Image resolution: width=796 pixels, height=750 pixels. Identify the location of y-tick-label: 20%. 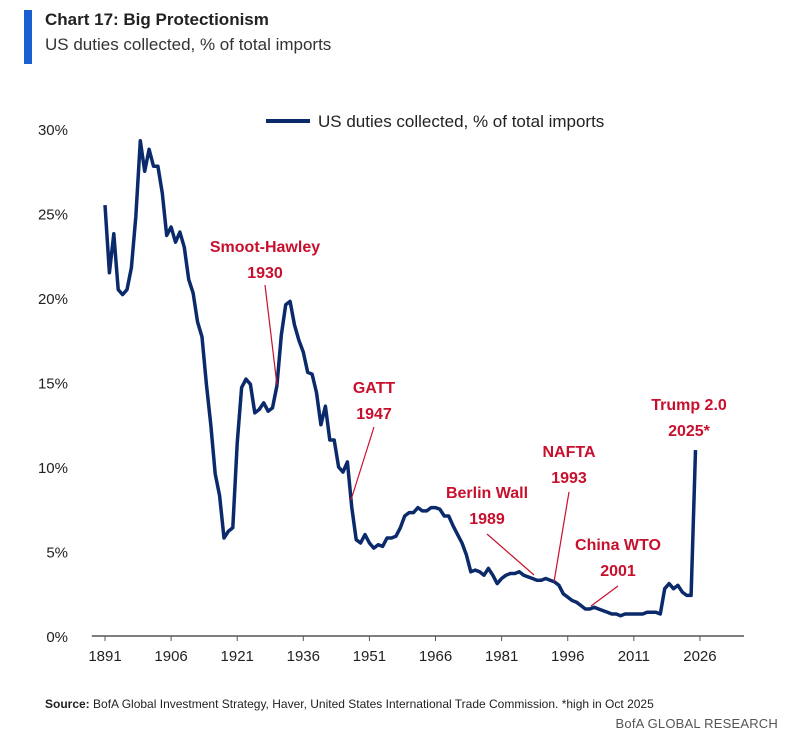
(53, 299).